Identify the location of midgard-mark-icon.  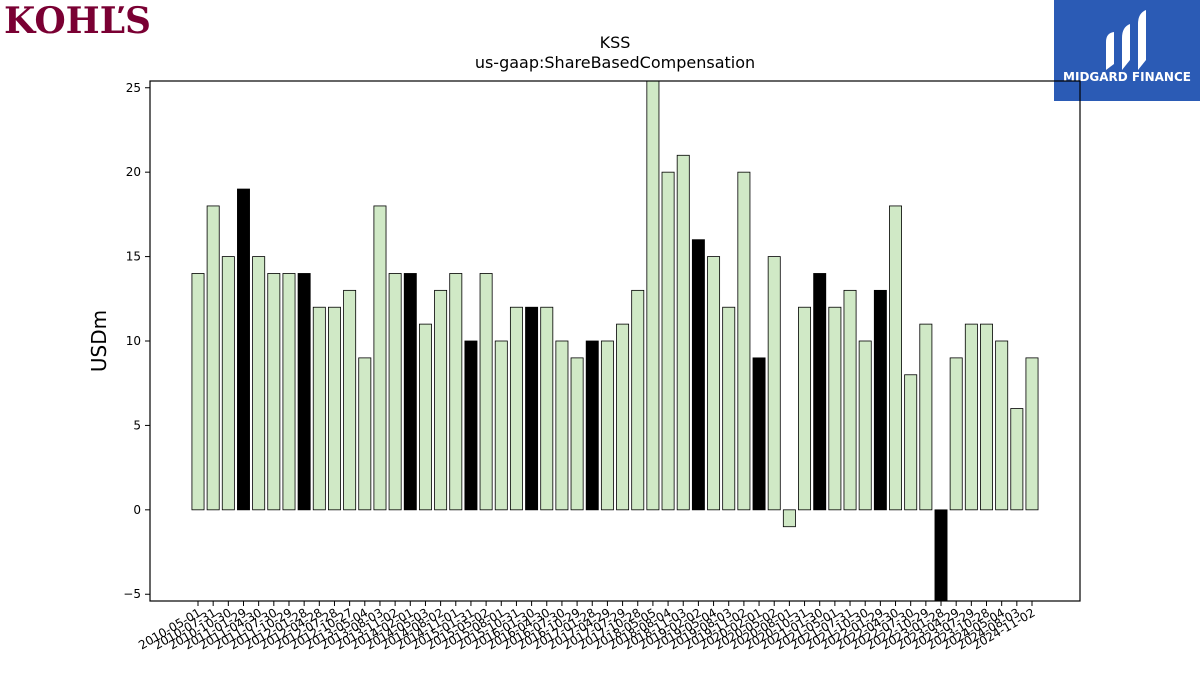
(1126, 40).